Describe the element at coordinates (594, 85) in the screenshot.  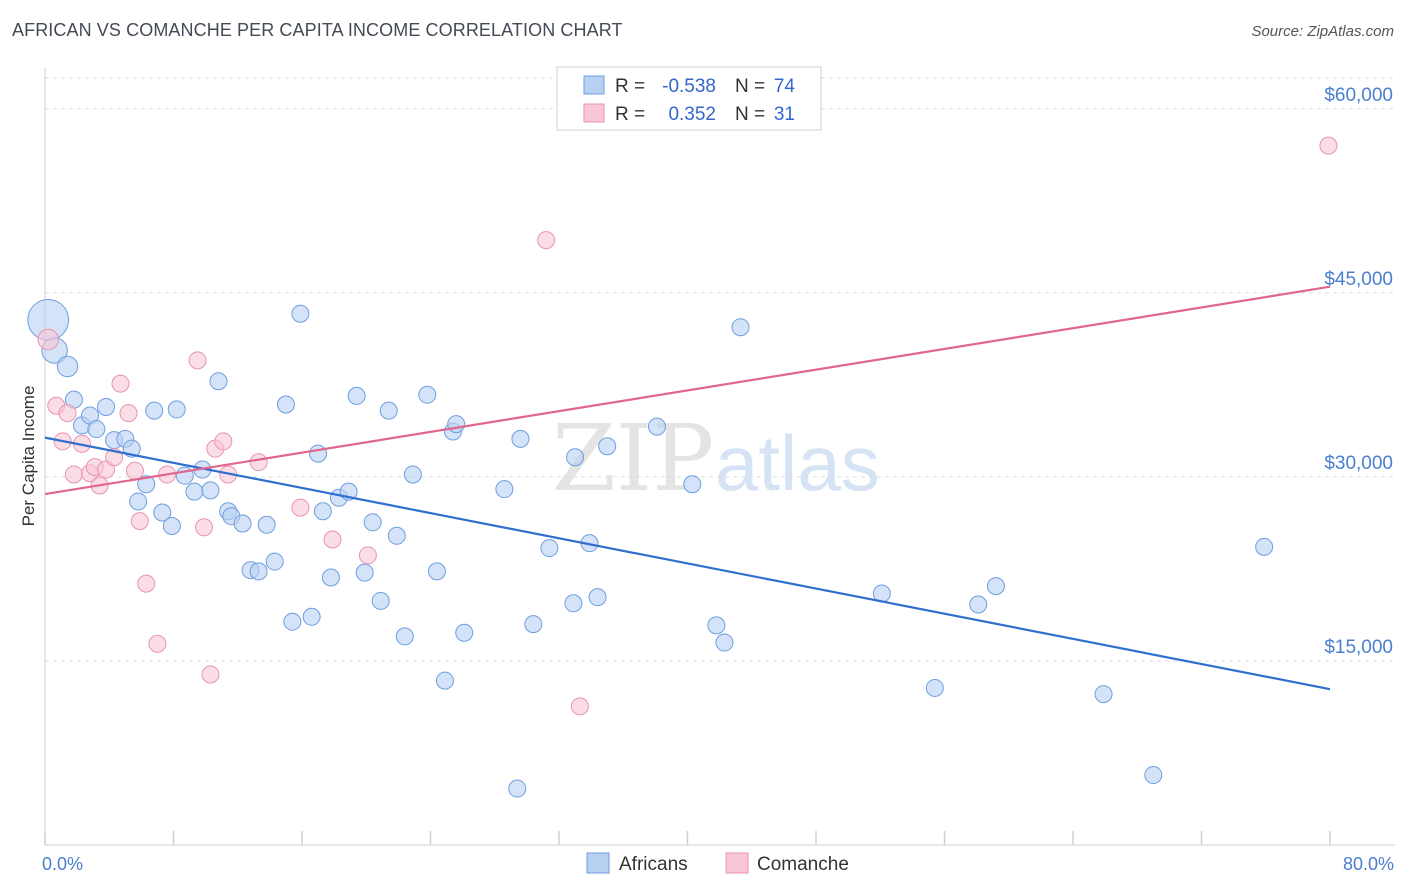
I see `legend-swatch-africans` at that location.